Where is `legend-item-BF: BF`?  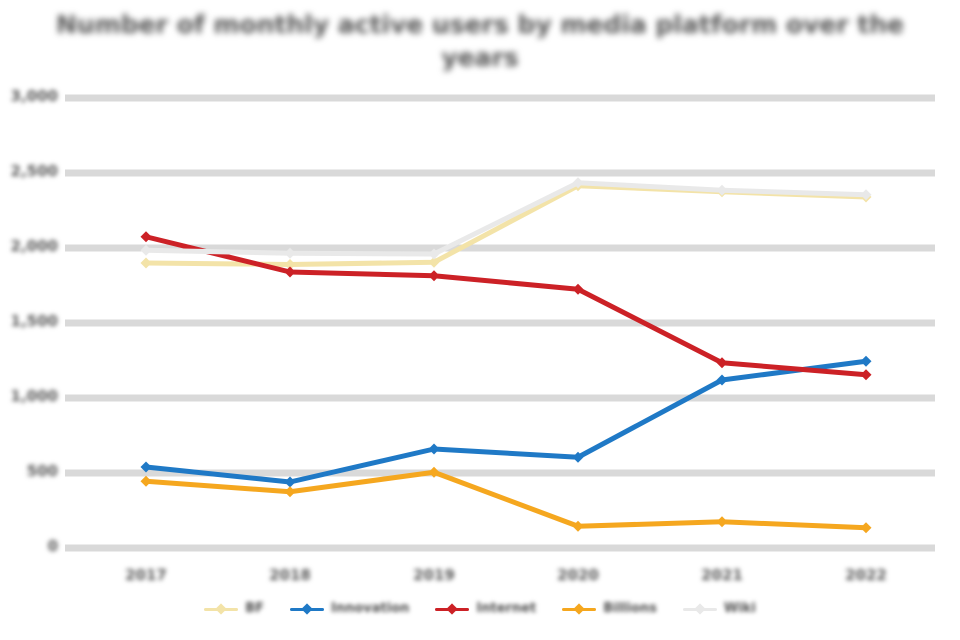 legend-item-BF: BF is located at coordinates (234, 608).